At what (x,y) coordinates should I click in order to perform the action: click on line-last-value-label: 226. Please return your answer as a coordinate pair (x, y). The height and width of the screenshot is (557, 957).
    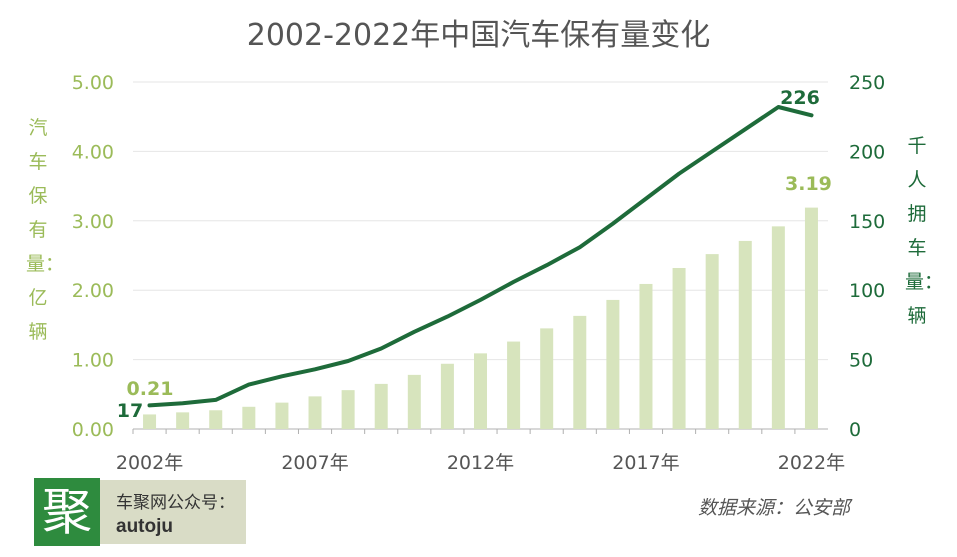
    Looking at the image, I should click on (800, 98).